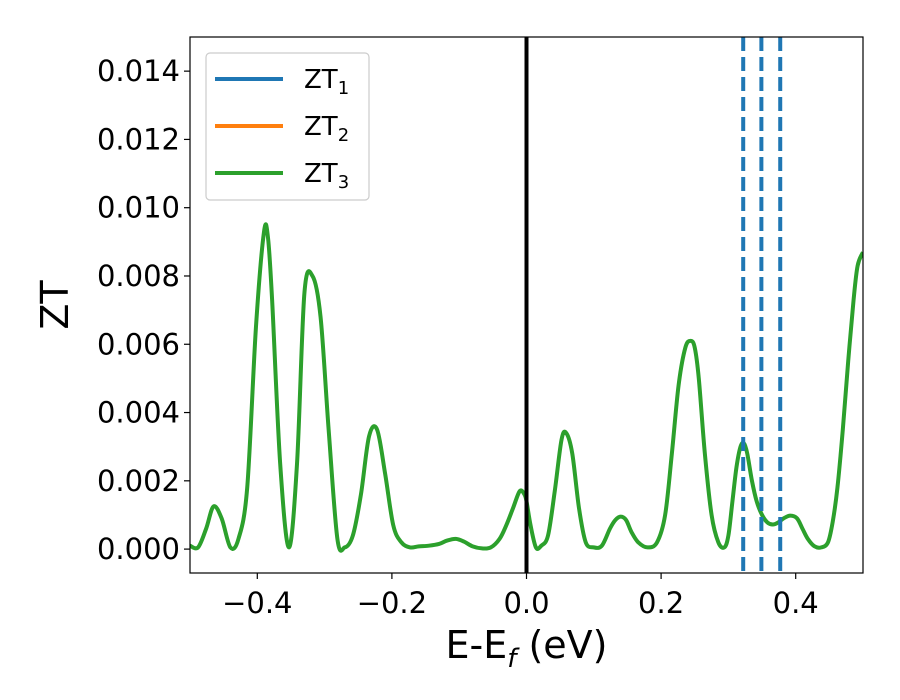 This screenshot has height=700, width=900. What do you see at coordinates (326, 129) in the screenshot?
I see `legend-label-2: ZT2` at bounding box center [326, 129].